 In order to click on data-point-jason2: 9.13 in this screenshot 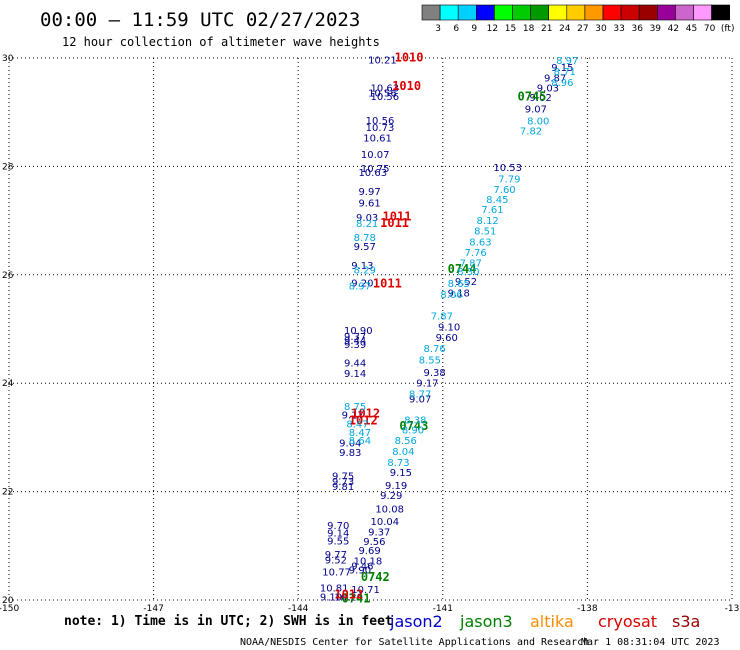, I will do `click(362, 266)`.